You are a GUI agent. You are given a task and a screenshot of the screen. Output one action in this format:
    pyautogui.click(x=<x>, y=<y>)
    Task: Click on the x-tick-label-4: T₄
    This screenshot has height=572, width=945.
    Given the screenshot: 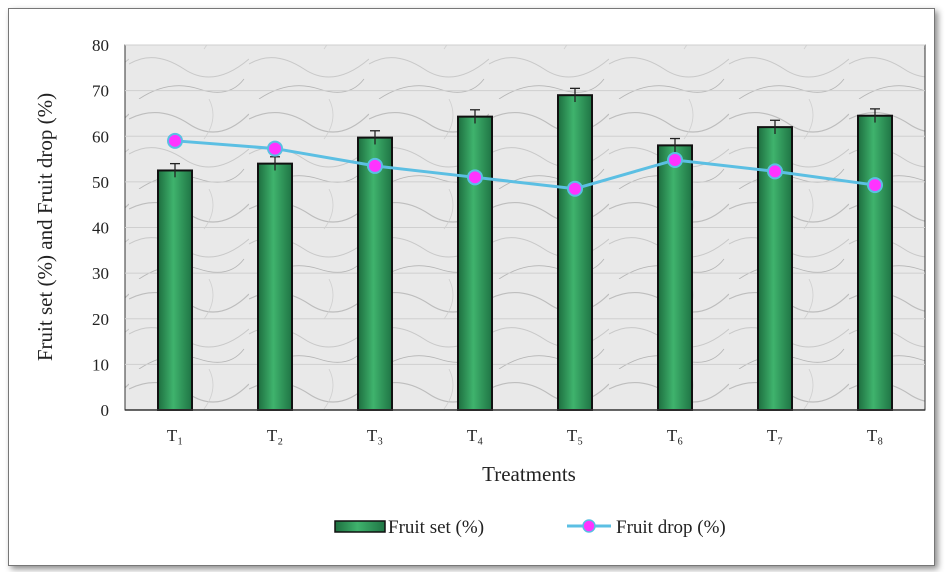 What is the action you would take?
    pyautogui.click(x=475, y=435)
    